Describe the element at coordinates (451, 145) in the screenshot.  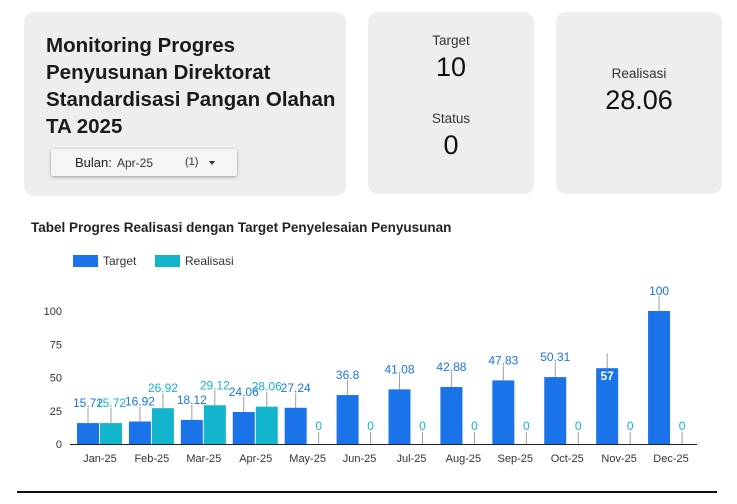
I see `status-value: 0` at that location.